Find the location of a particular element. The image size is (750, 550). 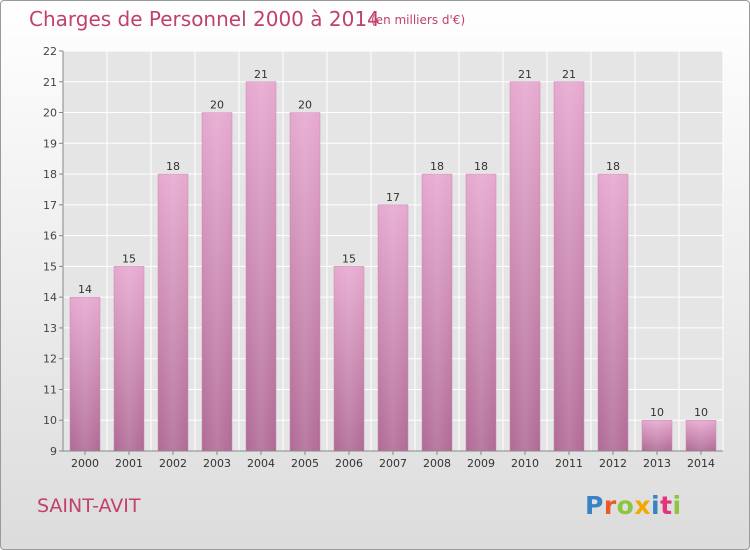

y-tick-label: 17 is located at coordinates (50, 205).